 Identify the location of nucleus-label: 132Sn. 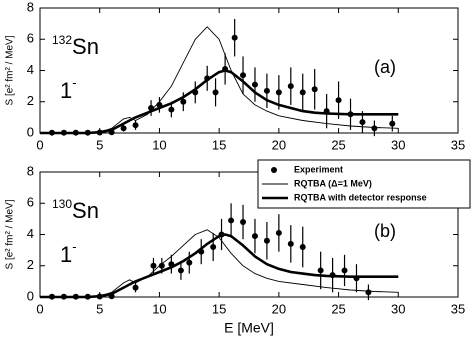
(75, 46).